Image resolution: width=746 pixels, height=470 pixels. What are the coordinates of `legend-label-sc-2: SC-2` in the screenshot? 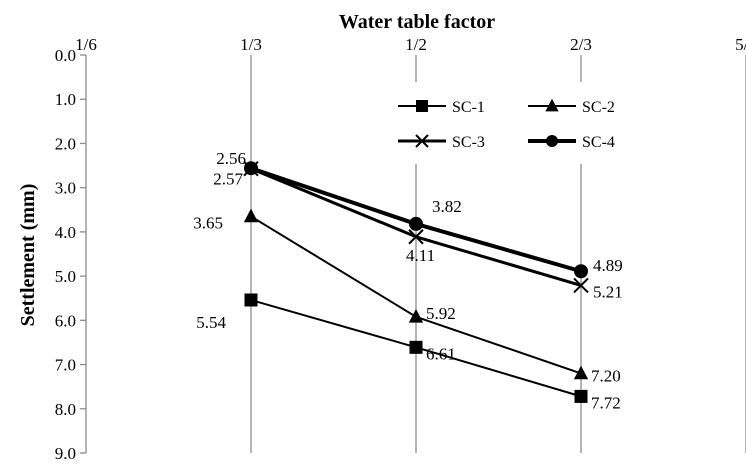 It's located at (598, 107).